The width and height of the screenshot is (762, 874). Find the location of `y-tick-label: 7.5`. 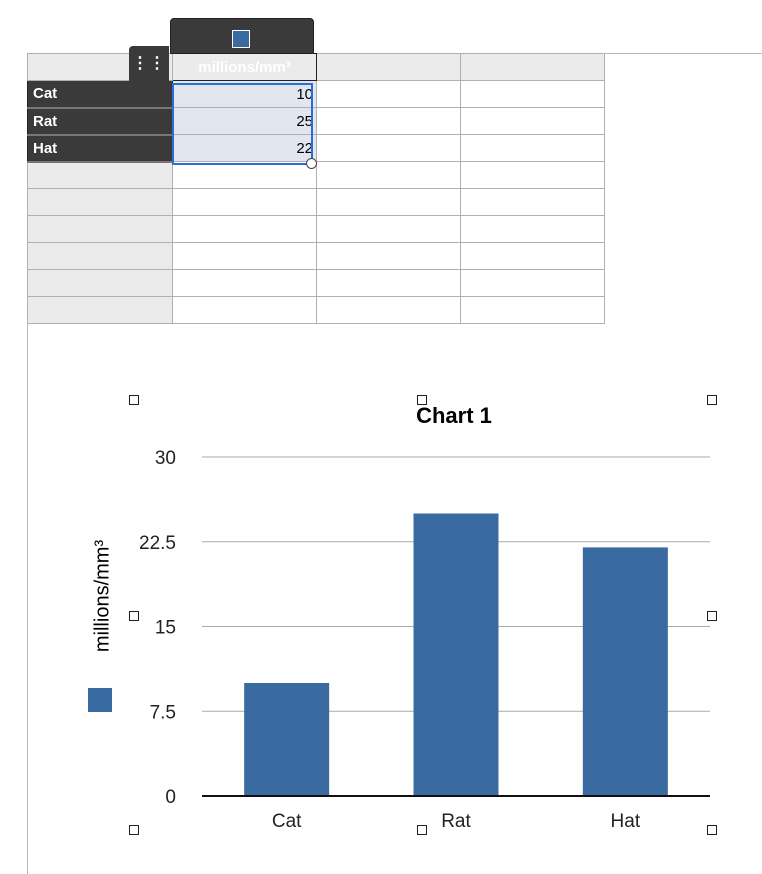

y-tick-label: 7.5 is located at coordinates (163, 712).